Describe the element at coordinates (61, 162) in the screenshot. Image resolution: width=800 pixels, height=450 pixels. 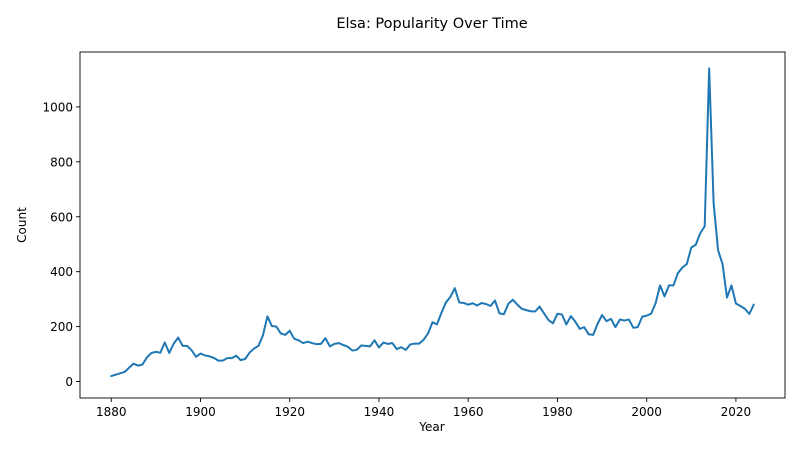
I see `y-tick-label: 800` at that location.